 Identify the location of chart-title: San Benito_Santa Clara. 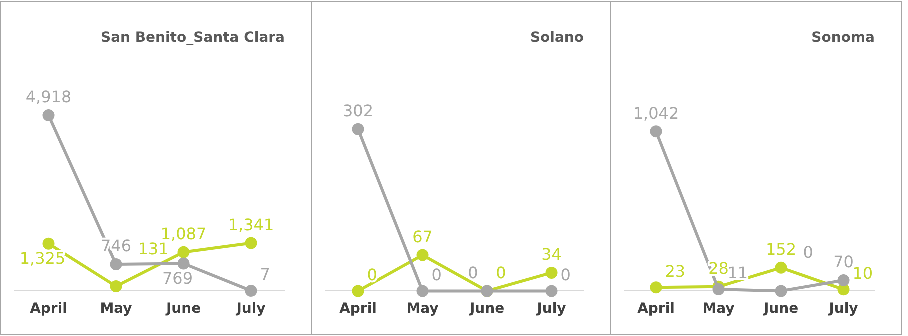
(193, 38).